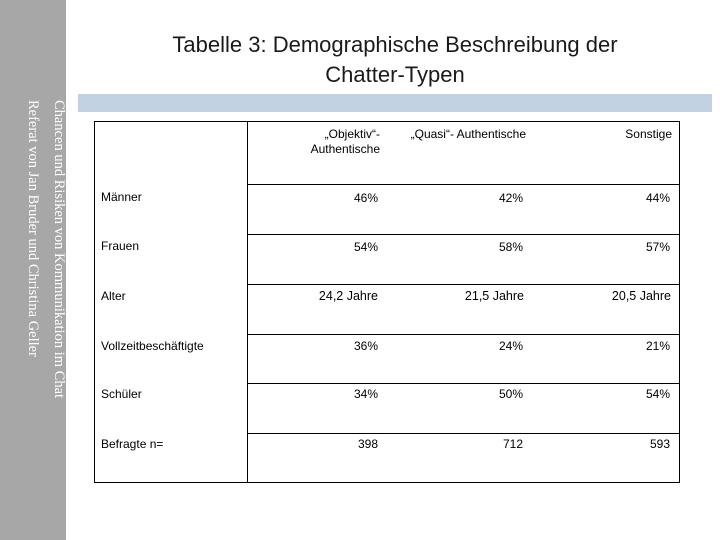 The image size is (720, 540). Describe the element at coordinates (657, 198) in the screenshot. I see `cell-maenner-sonstige: 44%` at that location.